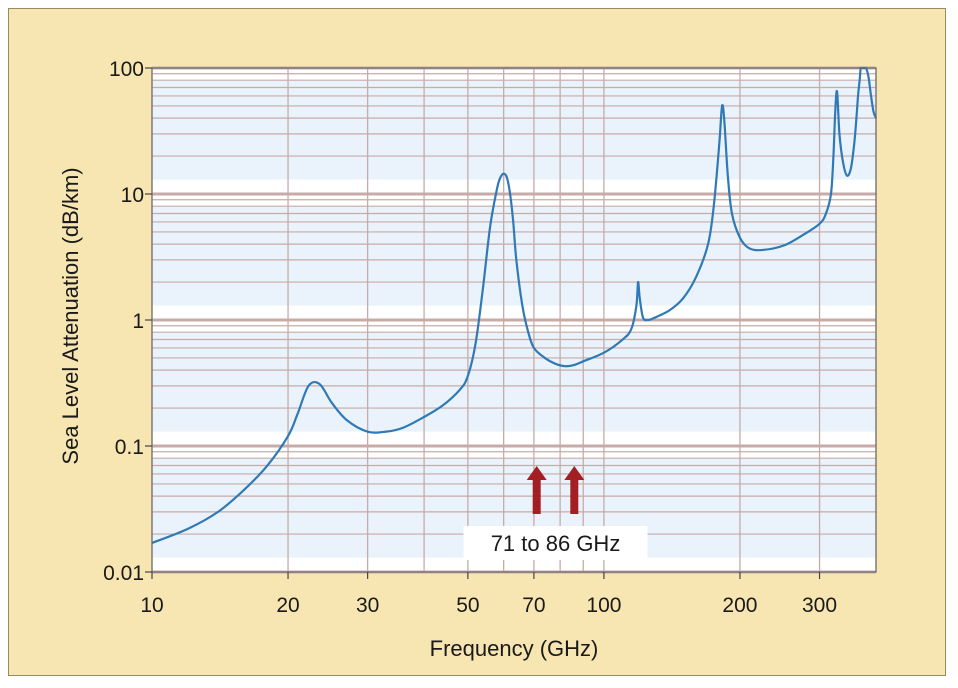 The image size is (958, 688). I want to click on band-annotation: 71 to 86 GHz, so click(555, 513).